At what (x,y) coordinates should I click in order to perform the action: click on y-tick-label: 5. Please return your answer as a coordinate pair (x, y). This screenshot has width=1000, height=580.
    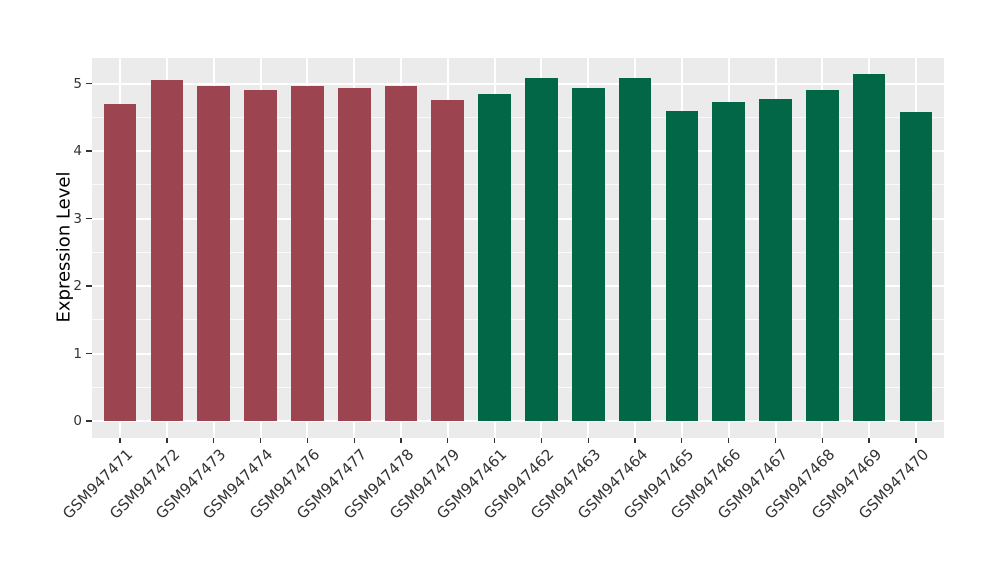
    Looking at the image, I should click on (77, 83).